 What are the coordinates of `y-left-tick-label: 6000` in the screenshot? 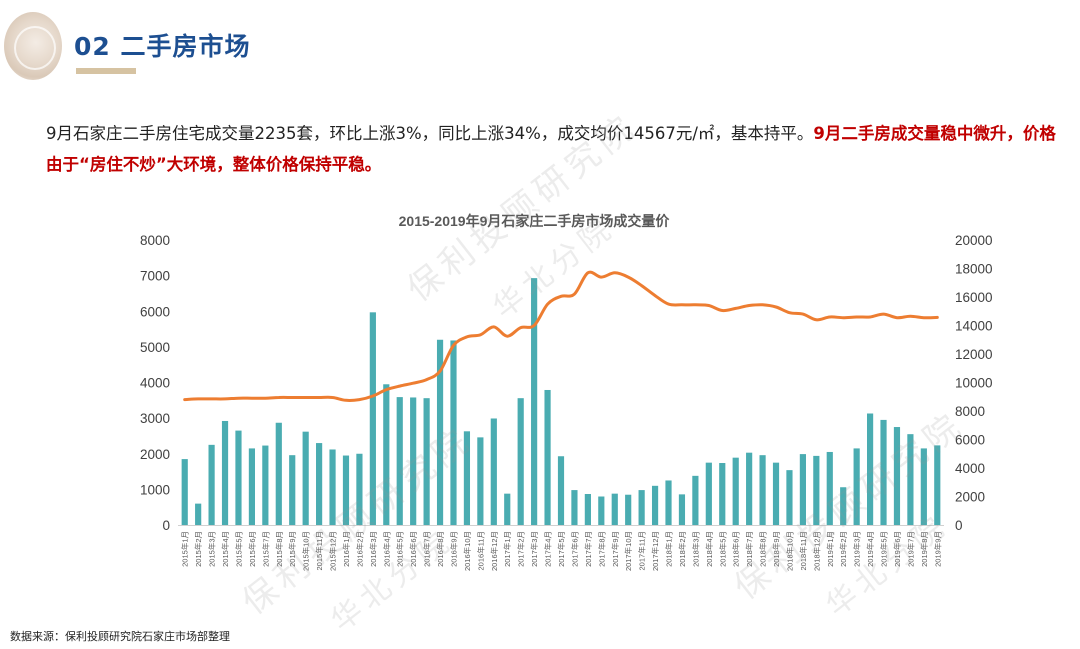 It's located at (155, 311).